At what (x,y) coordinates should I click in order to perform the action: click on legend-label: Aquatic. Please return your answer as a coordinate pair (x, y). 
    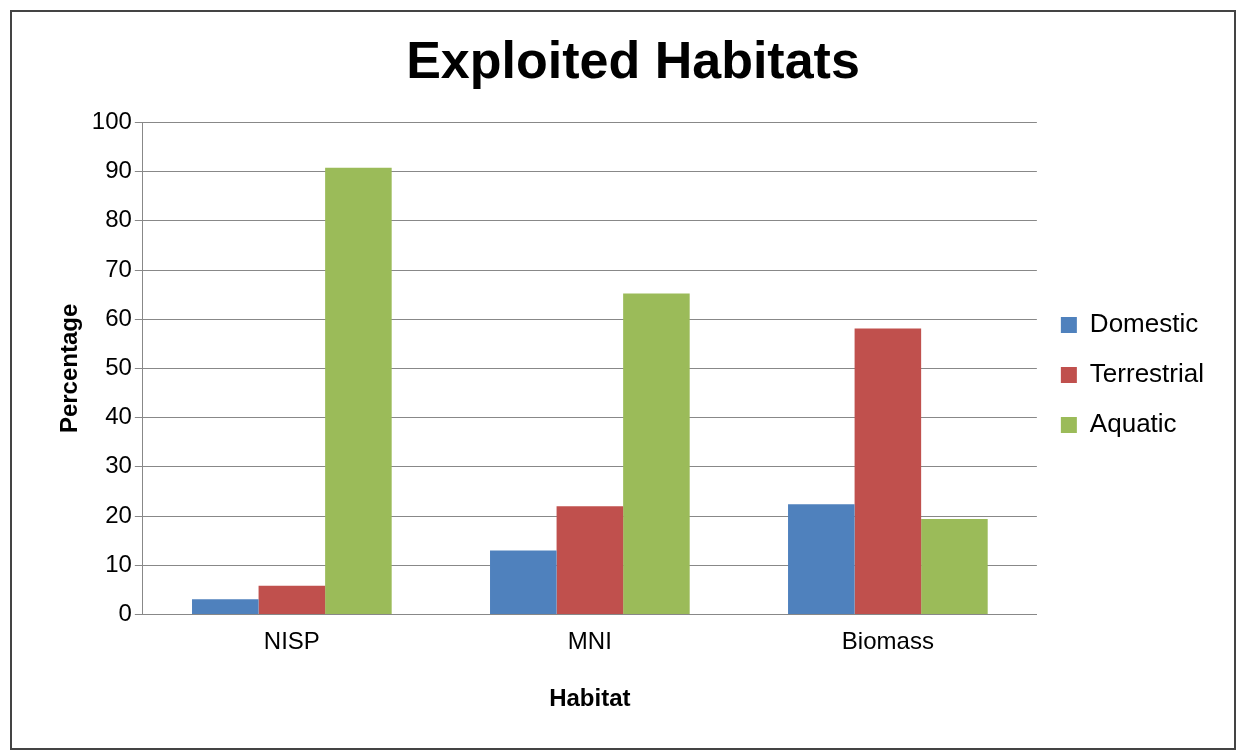
    Looking at the image, I should click on (1133, 423).